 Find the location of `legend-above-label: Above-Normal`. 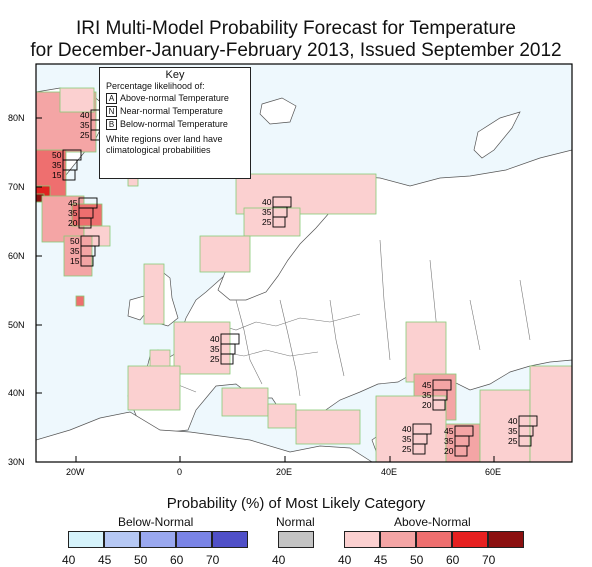

legend-above-label: Above-Normal is located at coordinates (432, 522).